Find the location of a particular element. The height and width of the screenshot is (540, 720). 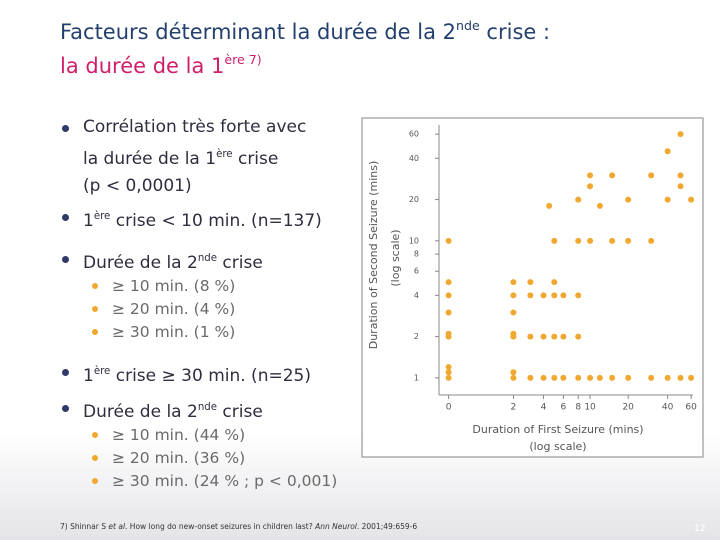

text: 7) Shinnar S is located at coordinates (84, 526).